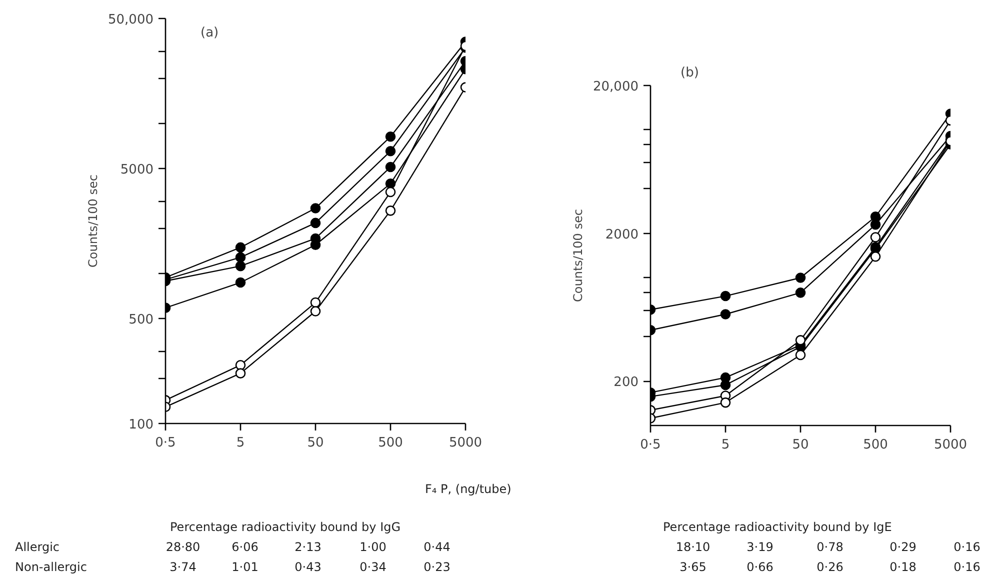 This screenshot has width=995, height=579. Describe the element at coordinates (37, 547) in the screenshot. I see `text: Allergic` at that location.